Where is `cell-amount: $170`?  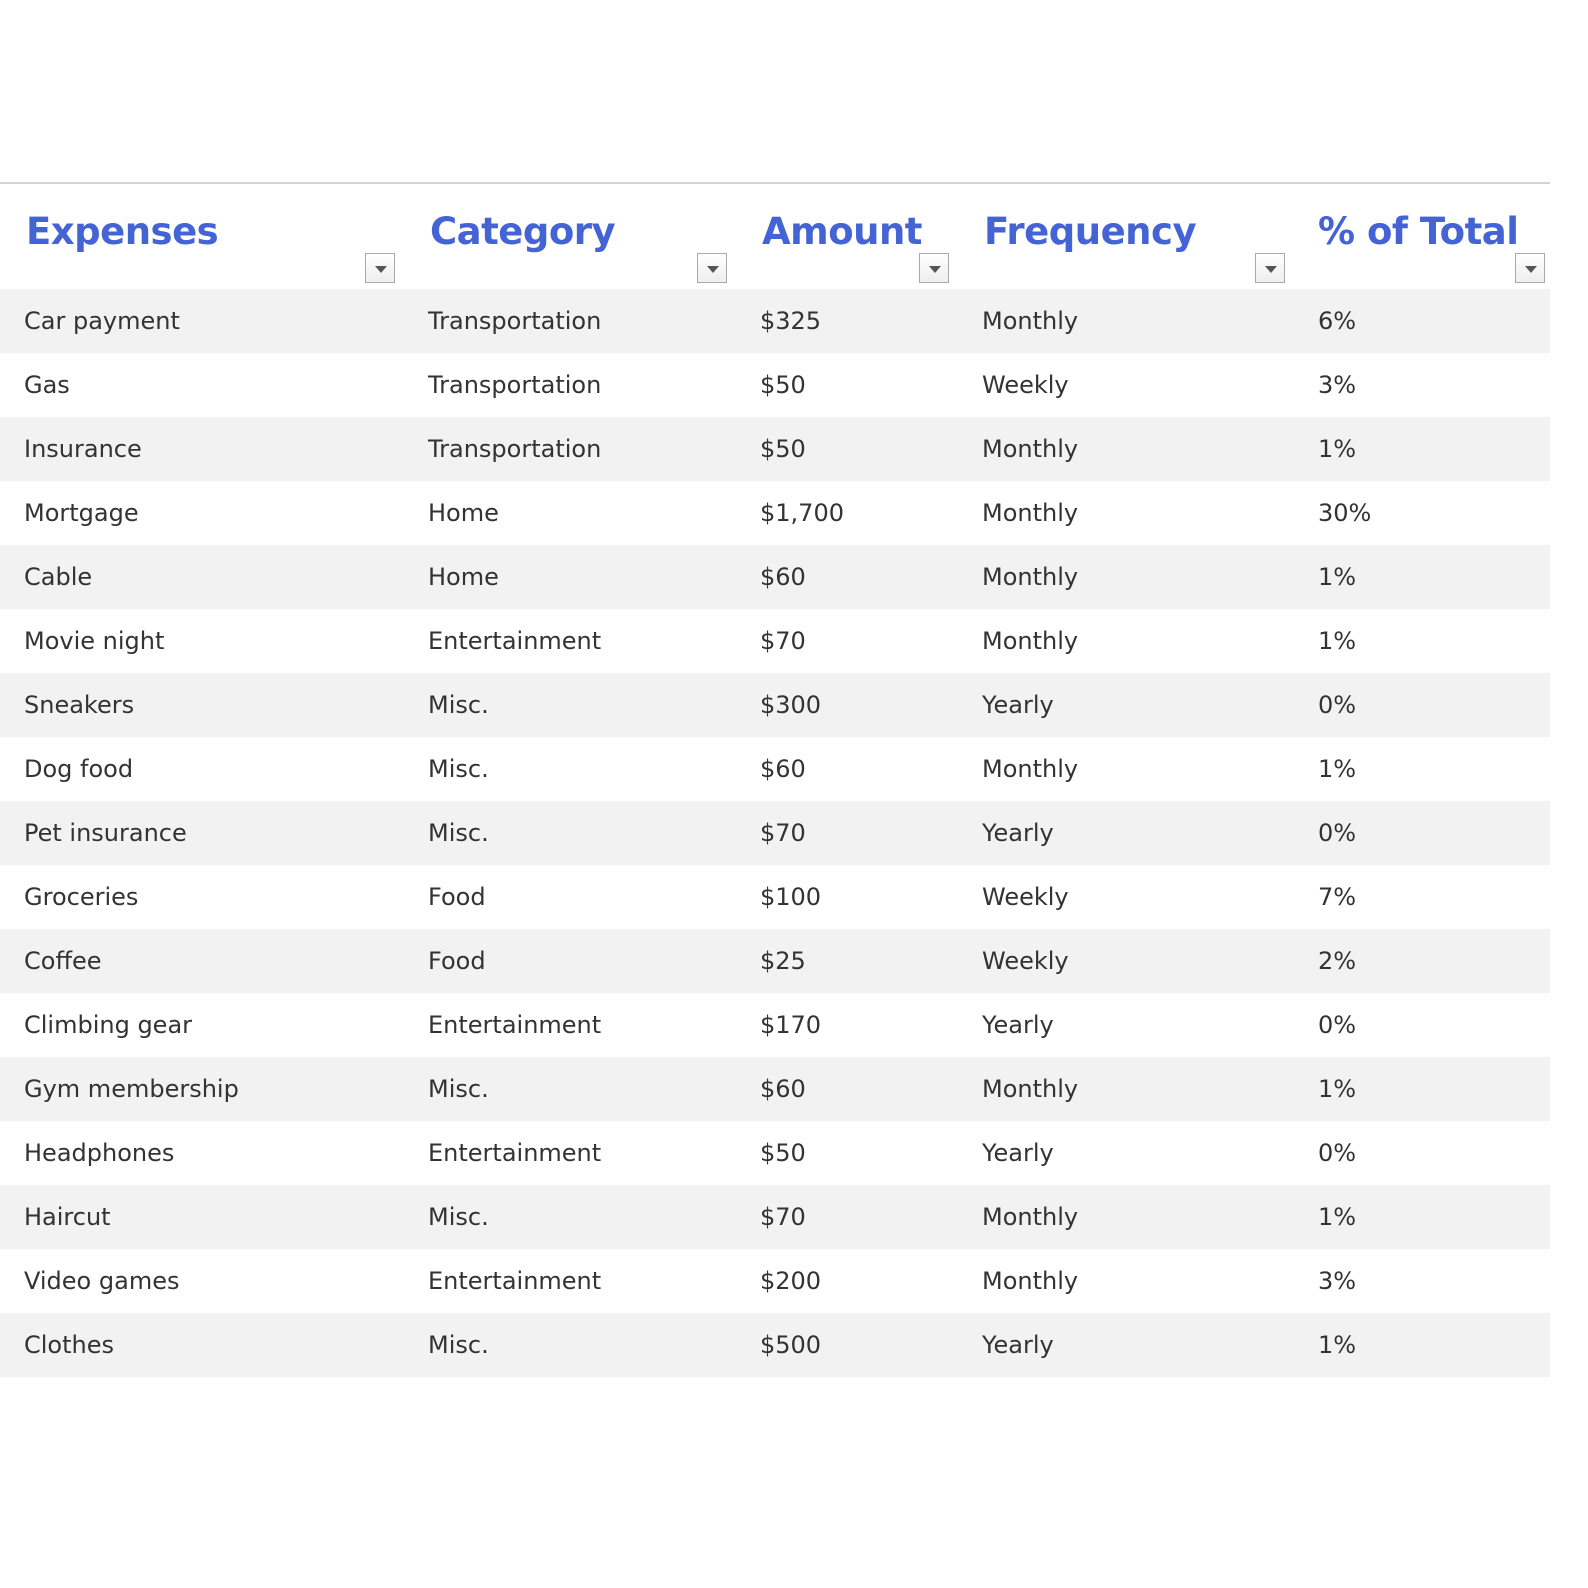 cell-amount: $170 is located at coordinates (791, 1025).